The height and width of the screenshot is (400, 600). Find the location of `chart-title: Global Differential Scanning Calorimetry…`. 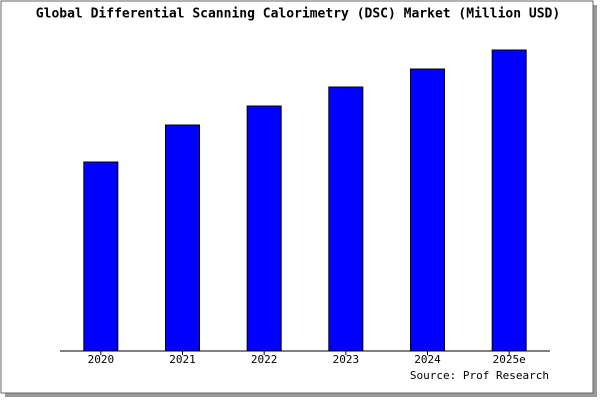

chart-title: Global Differential Scanning Calorimetry… is located at coordinates (298, 14).